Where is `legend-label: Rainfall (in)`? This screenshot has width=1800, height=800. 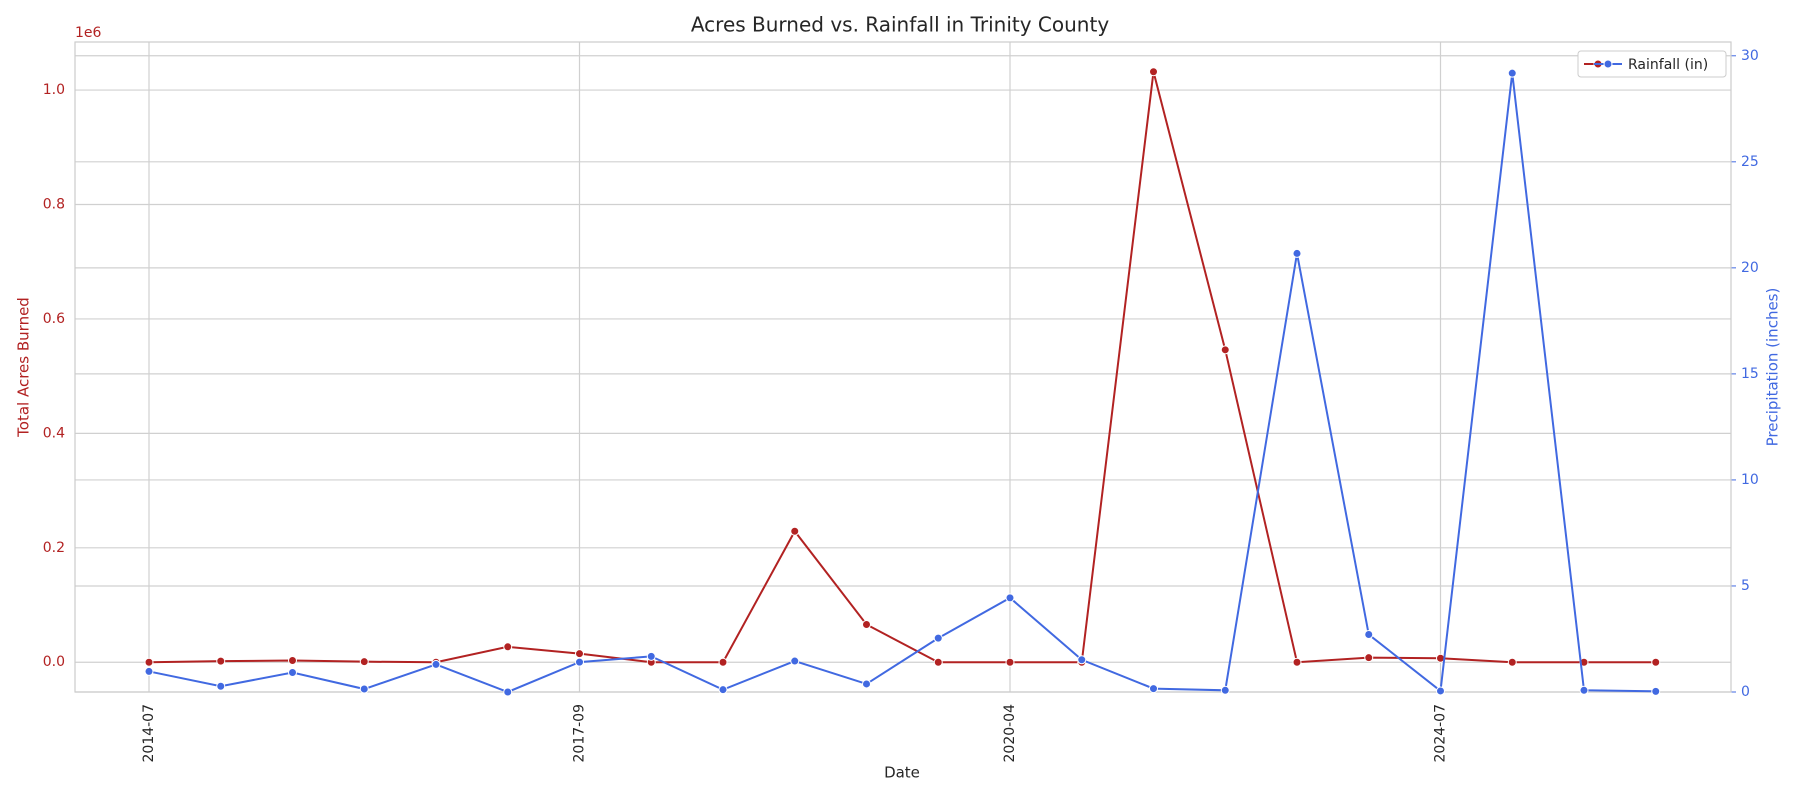 legend-label: Rainfall (in) is located at coordinates (1668, 65).